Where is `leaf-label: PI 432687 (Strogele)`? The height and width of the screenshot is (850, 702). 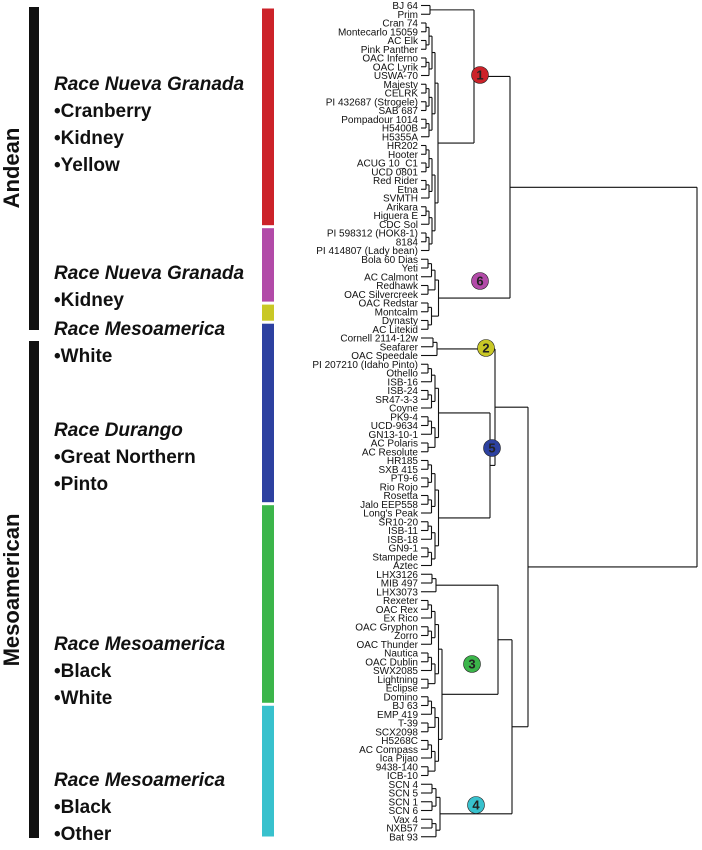
leaf-label: PI 432687 (Strogele) is located at coordinates (372, 102).